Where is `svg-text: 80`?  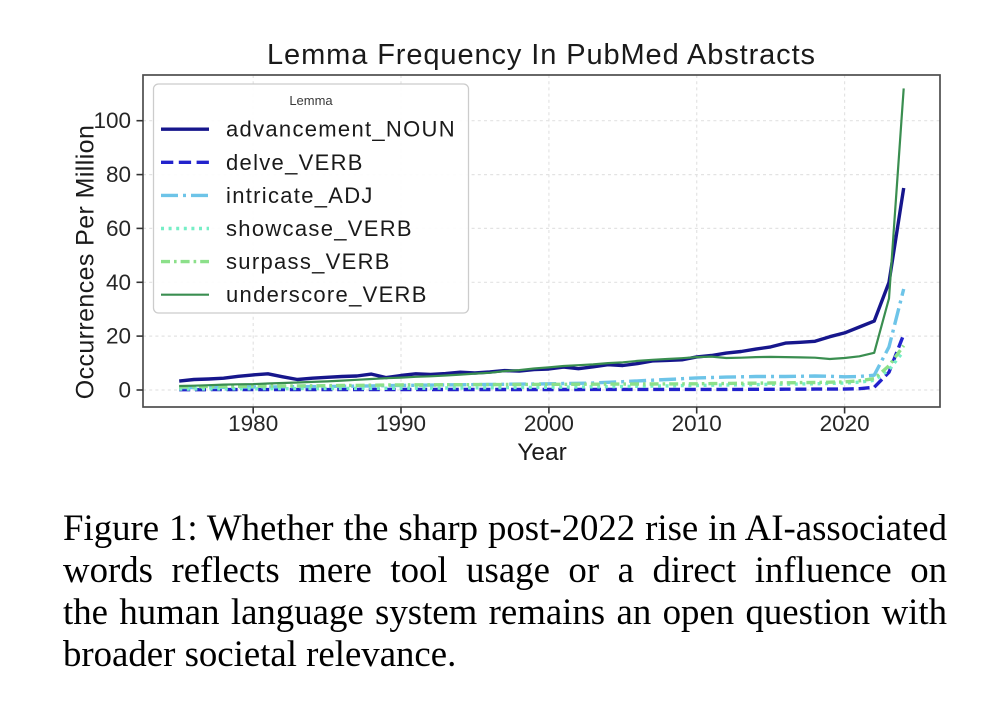 svg-text: 80 is located at coordinates (118, 174).